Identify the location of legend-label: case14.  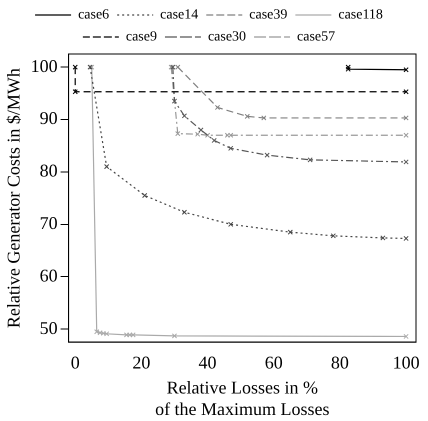
(179, 15).